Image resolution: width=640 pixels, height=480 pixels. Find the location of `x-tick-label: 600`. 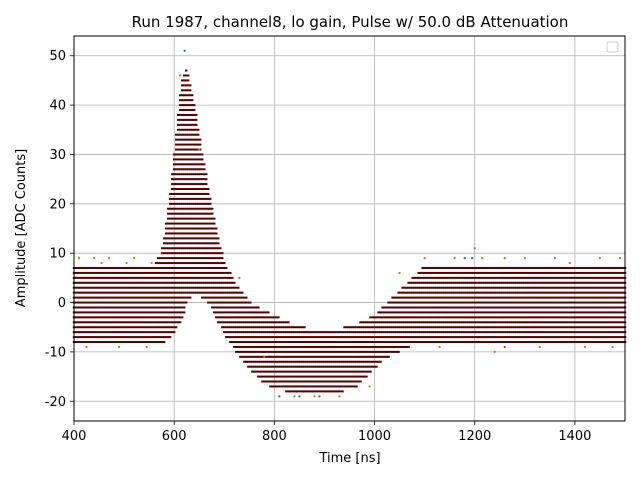

x-tick-label: 600 is located at coordinates (174, 436).